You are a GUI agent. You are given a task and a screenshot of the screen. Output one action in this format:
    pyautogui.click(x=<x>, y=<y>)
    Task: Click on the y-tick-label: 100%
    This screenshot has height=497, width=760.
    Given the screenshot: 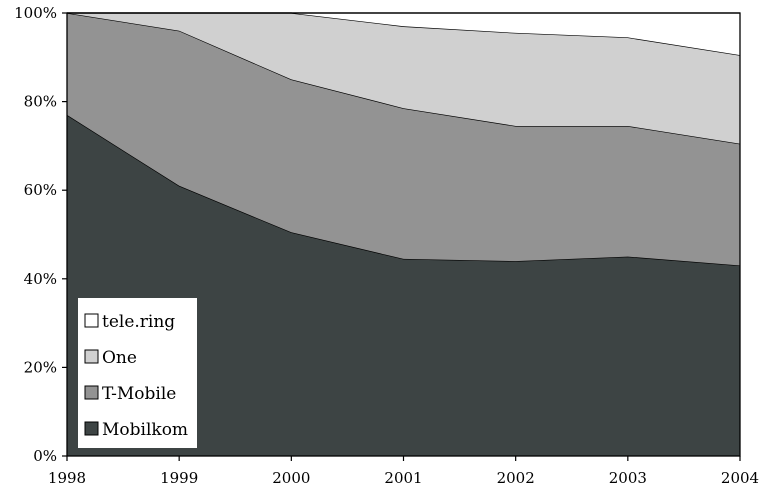 What is the action you would take?
    pyautogui.click(x=35, y=13)
    